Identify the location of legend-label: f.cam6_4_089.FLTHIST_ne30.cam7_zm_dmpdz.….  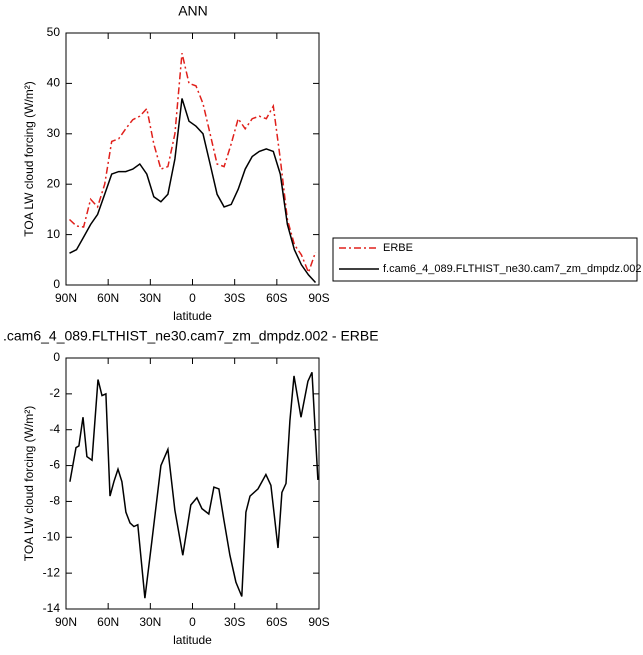
(512, 269).